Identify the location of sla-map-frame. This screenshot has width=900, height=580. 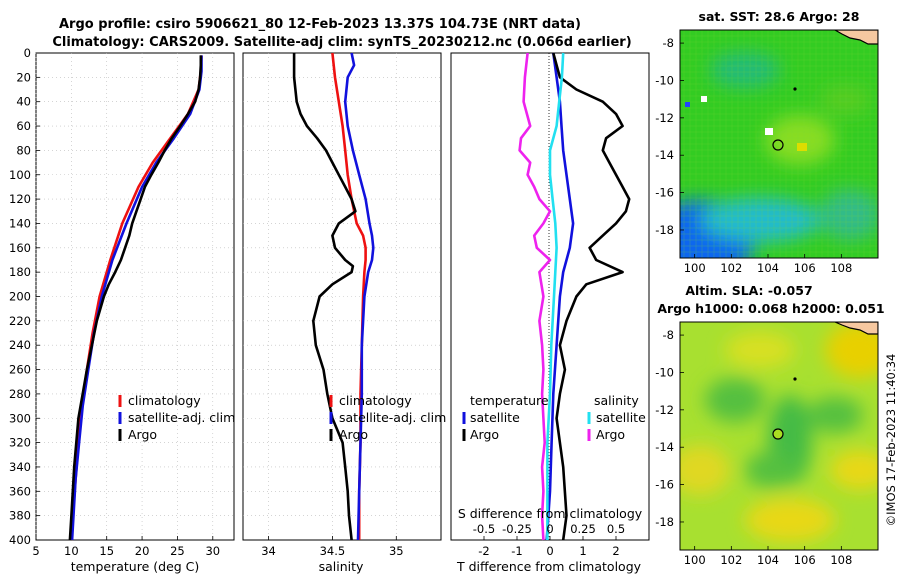
(779, 436).